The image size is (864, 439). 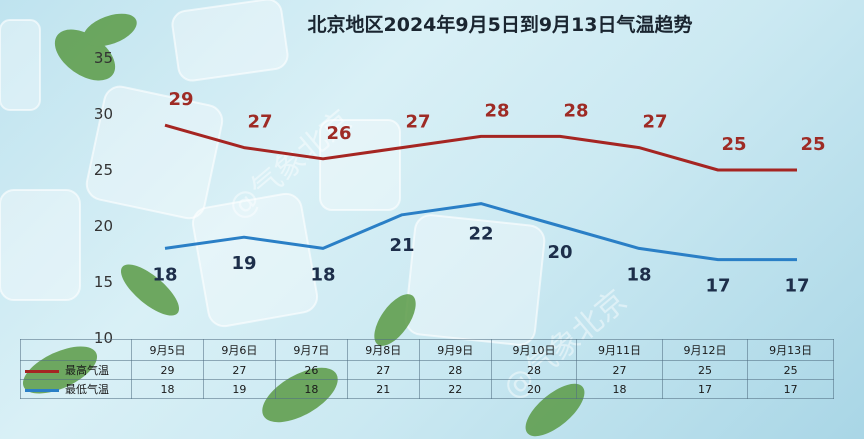 I want to click on table-cell: 21, so click(x=383, y=389).